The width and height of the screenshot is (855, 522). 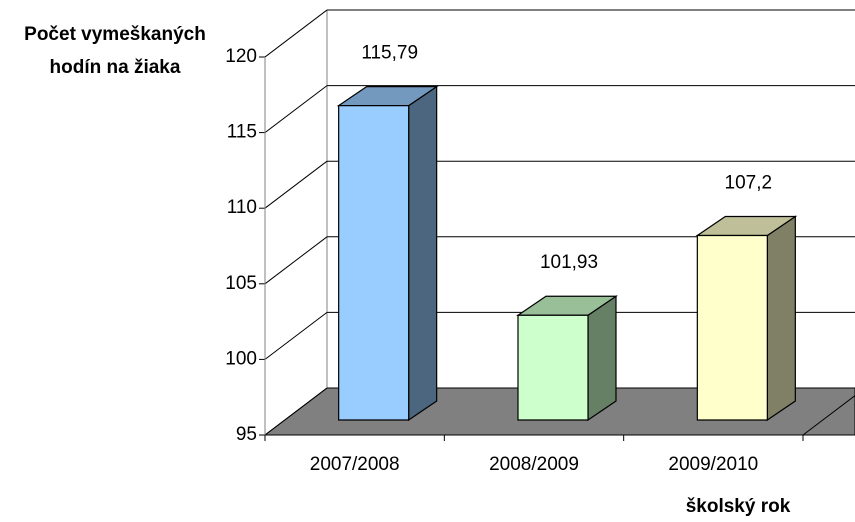 I want to click on y-tick-label: 120, so click(x=241, y=56).